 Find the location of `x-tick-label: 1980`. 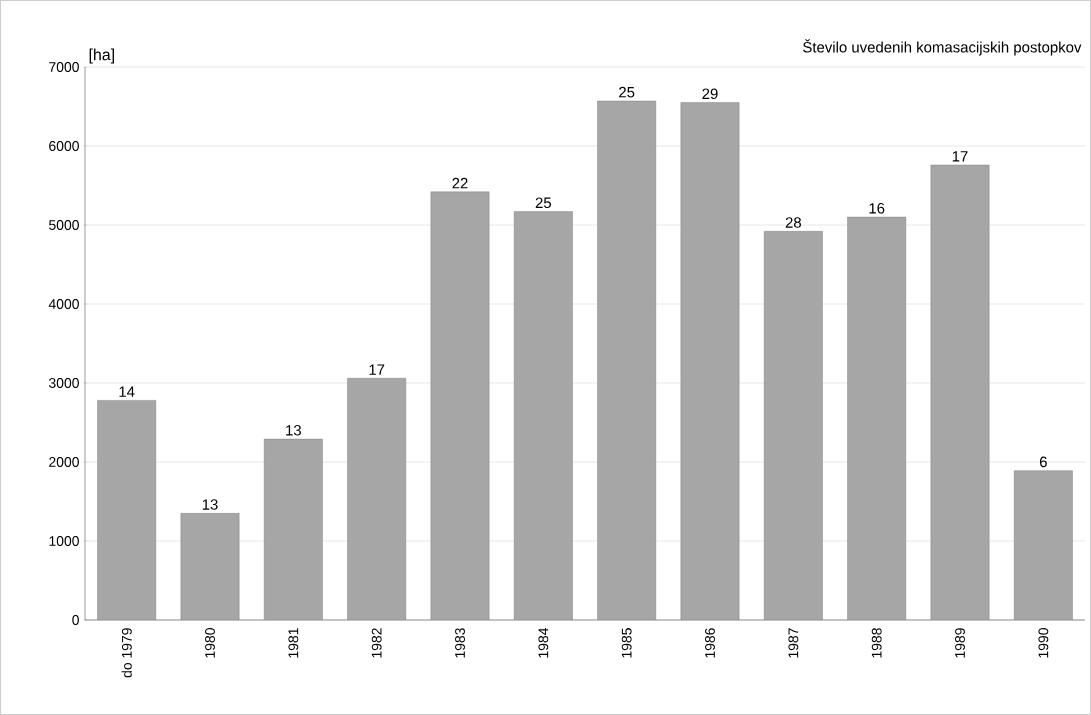

x-tick-label: 1980 is located at coordinates (210, 643).